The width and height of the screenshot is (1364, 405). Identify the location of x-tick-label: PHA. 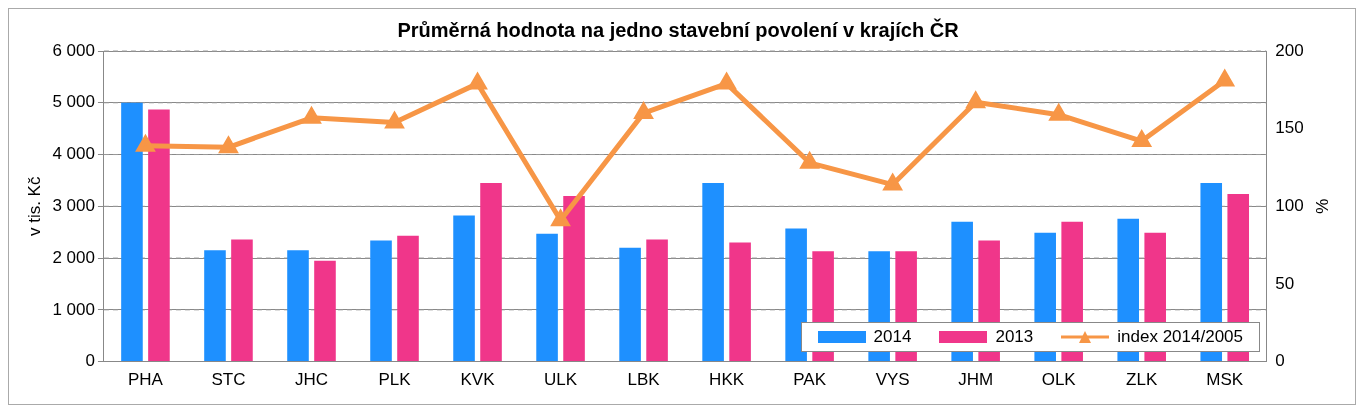
(145, 380).